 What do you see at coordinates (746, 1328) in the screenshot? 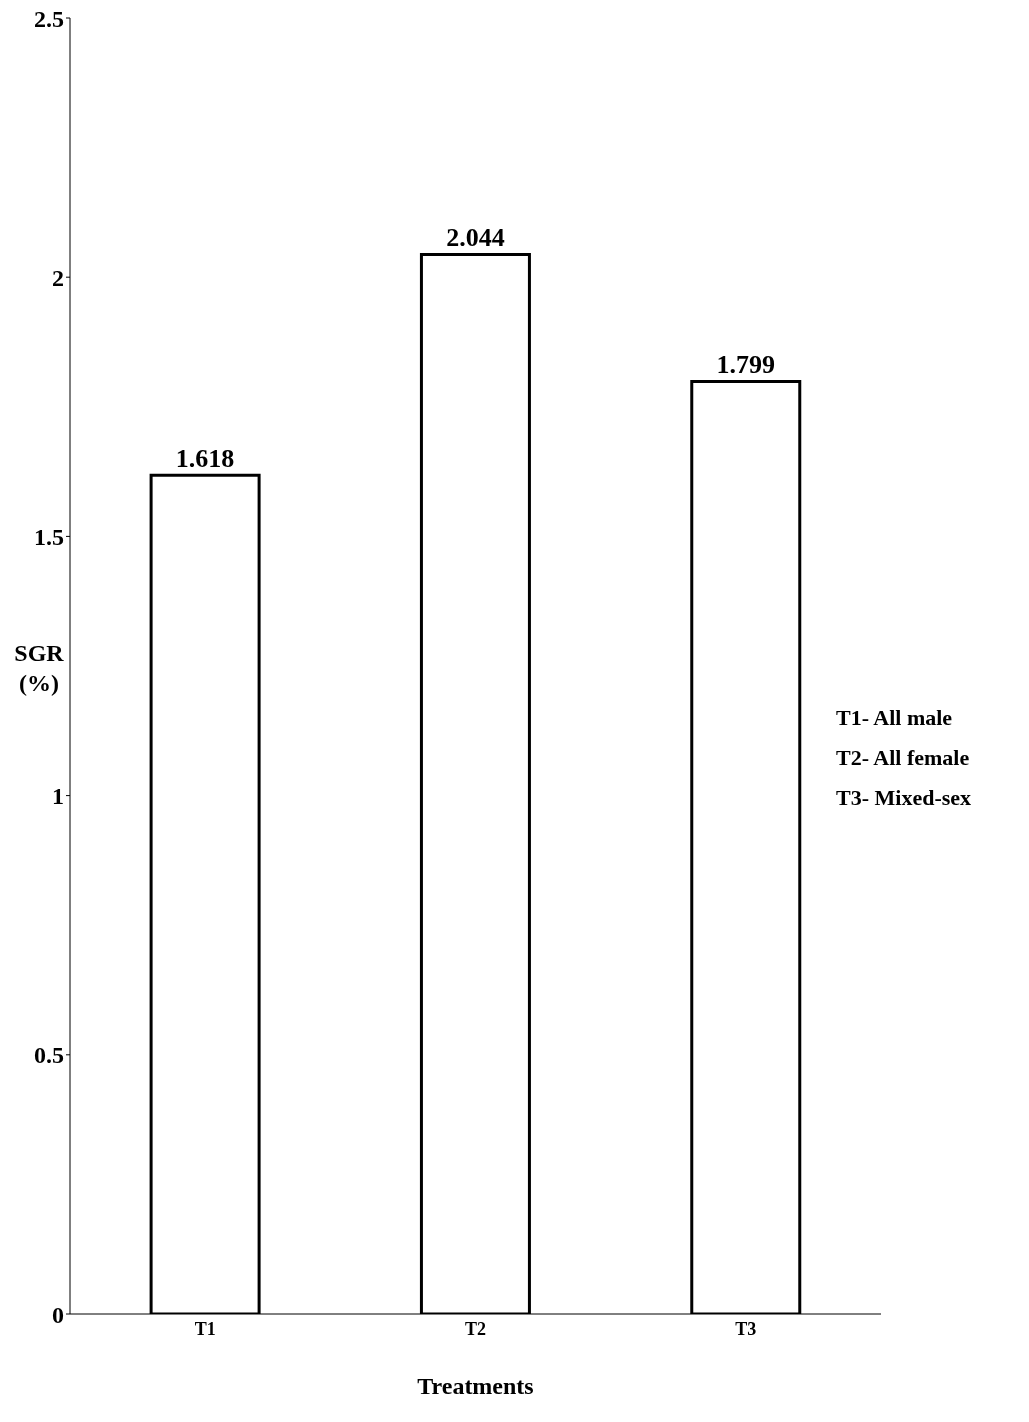
I see `x-tick-label: T3` at bounding box center [746, 1328].